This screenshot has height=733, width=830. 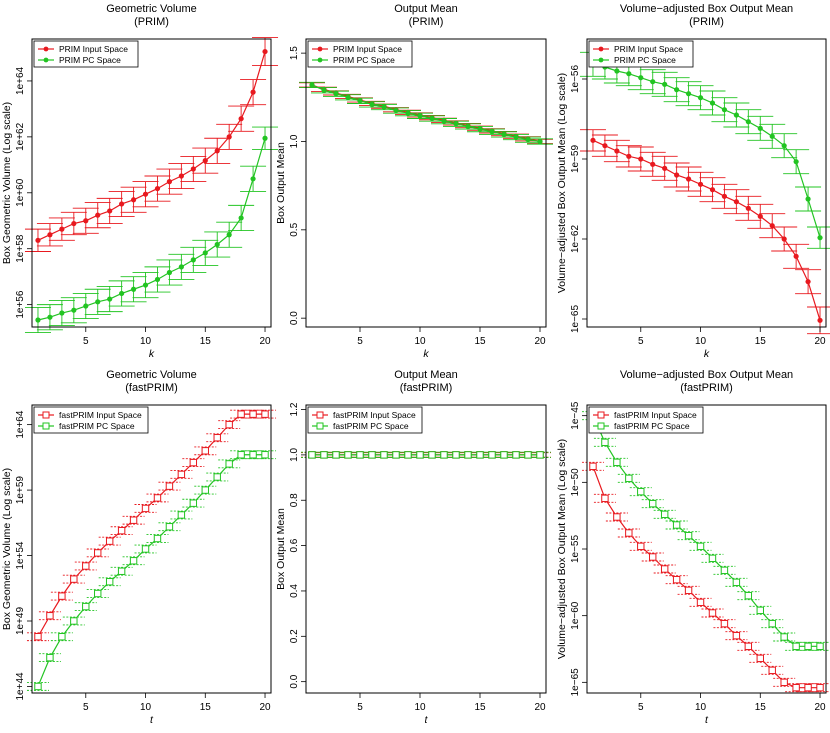 What do you see at coordinates (294, 53) in the screenshot?
I see `y-tick-label: 1.5` at bounding box center [294, 53].